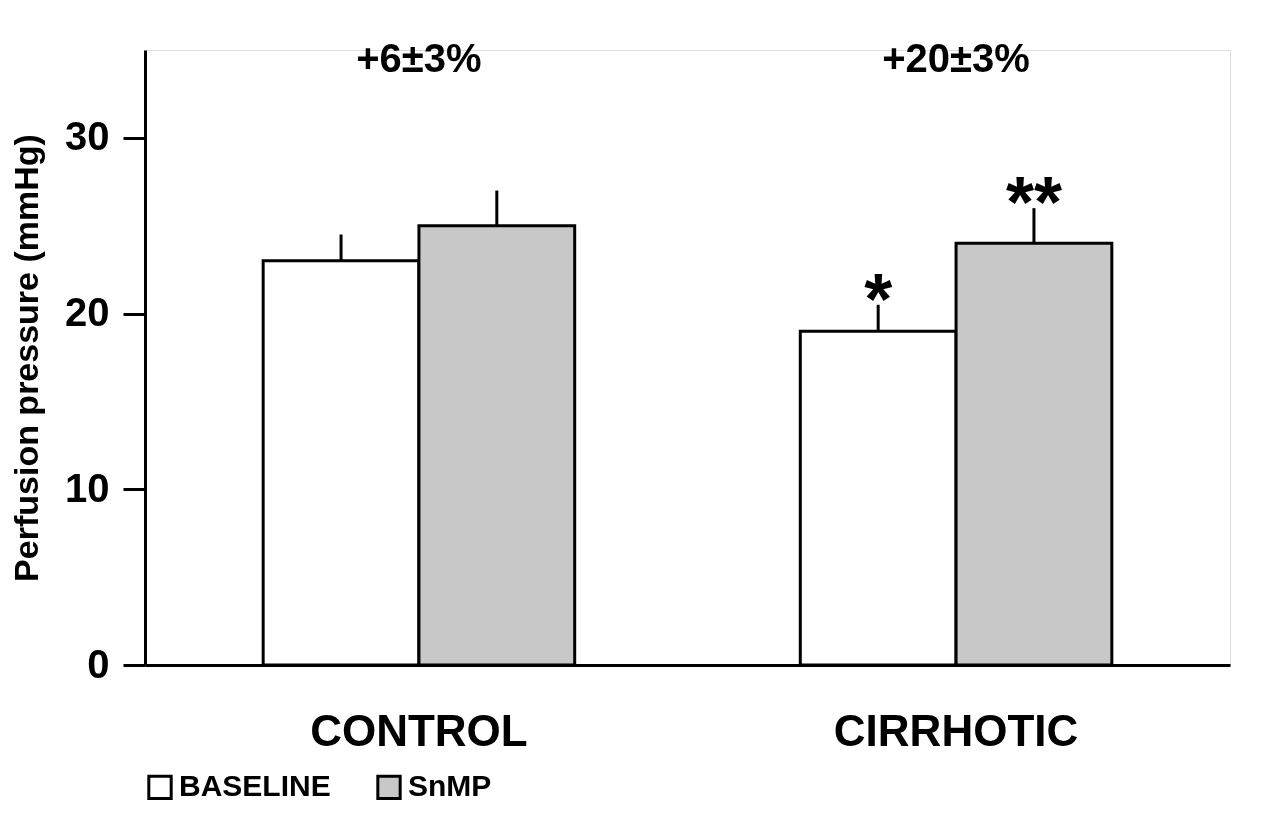 The width and height of the screenshot is (1274, 833). I want to click on annotation: +6±3%, so click(419, 58).